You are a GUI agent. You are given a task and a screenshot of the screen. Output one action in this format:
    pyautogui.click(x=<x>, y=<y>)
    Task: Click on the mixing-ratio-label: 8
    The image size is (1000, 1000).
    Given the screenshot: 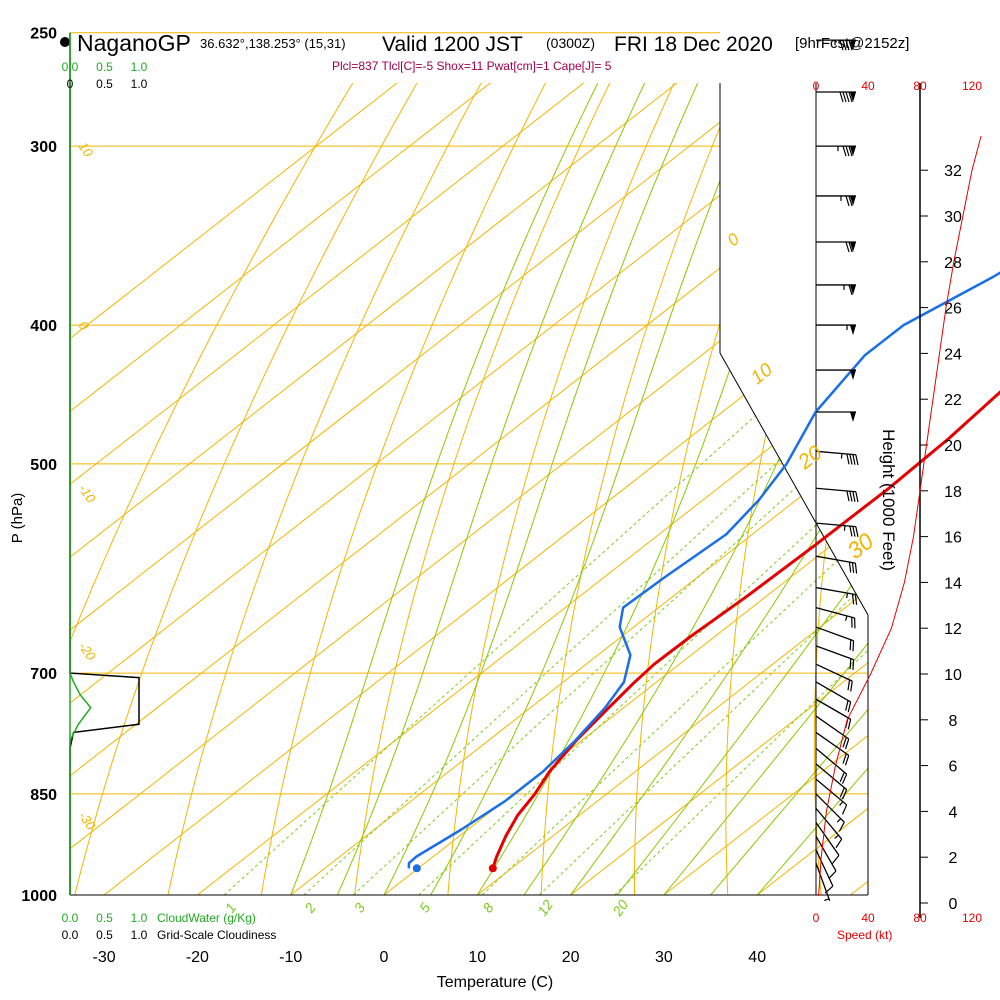 What is the action you would take?
    pyautogui.click(x=488, y=908)
    